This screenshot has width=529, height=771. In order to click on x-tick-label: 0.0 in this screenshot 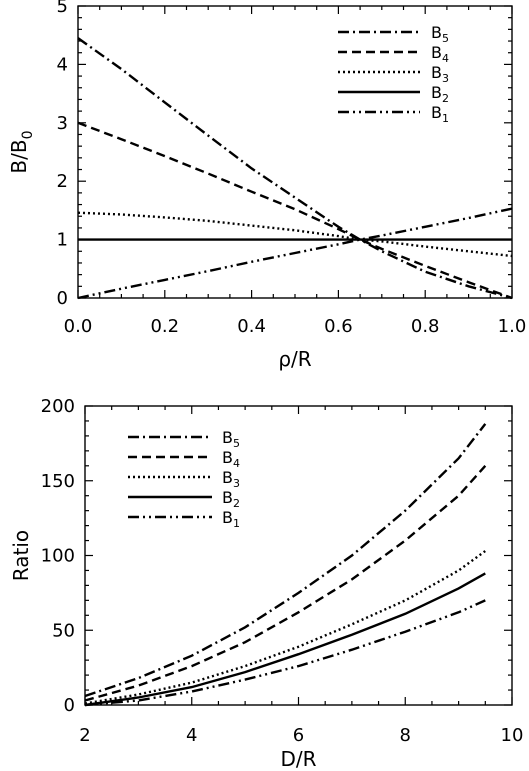, I will do `click(78, 326)`.